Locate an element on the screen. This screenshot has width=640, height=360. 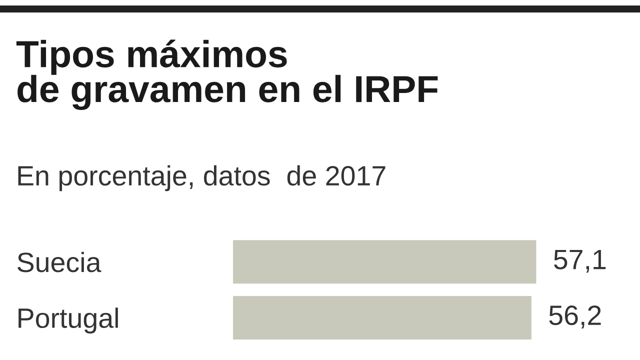
y-tick-label: Portugal is located at coordinates (68, 321).